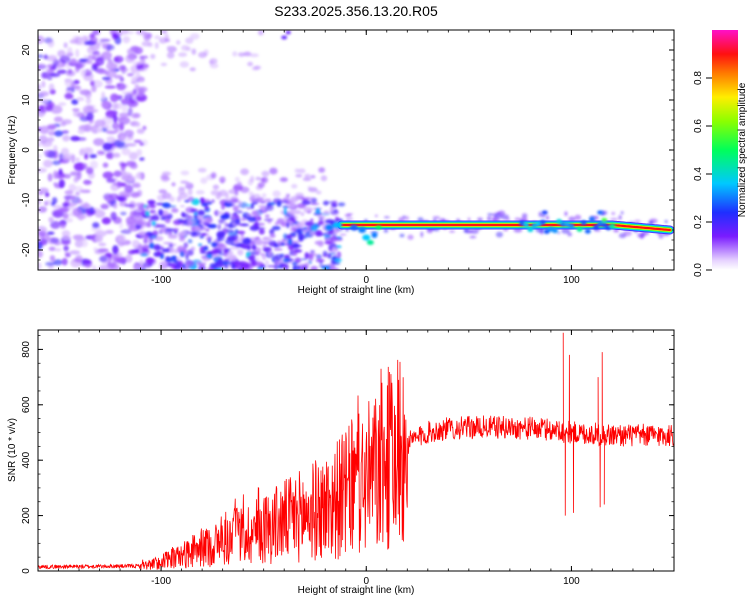  Describe the element at coordinates (559, 222) in the screenshot. I see `spectrogram-distortion-cell` at that location.